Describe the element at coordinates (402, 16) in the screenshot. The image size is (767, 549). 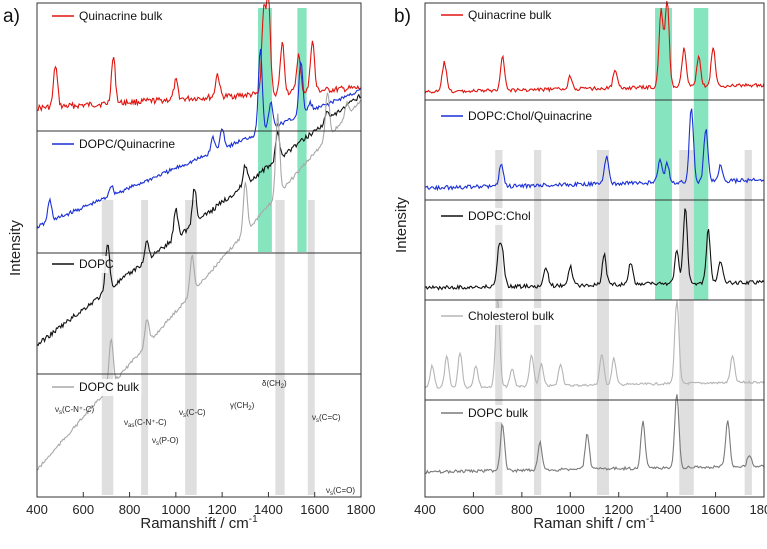
I see `panel-b-label: b)` at that location.